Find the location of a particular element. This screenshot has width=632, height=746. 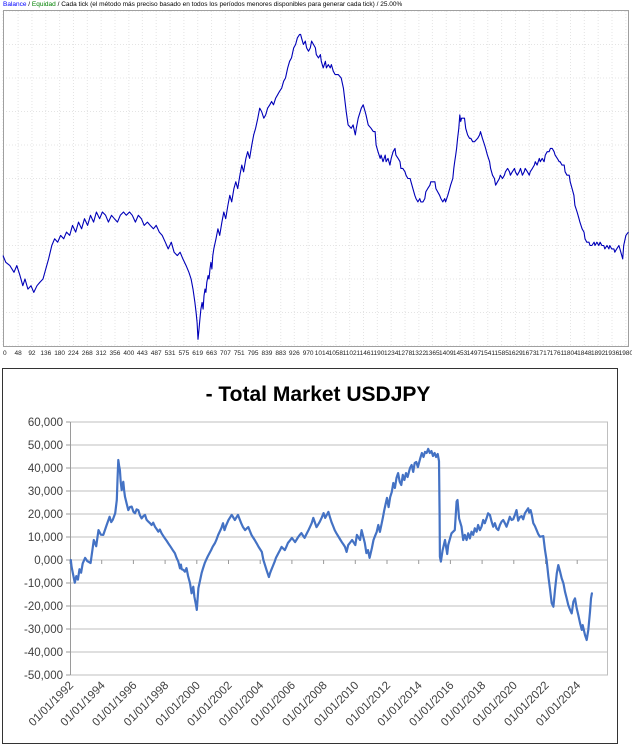

x-tick-label: 1673 is located at coordinates (529, 353).